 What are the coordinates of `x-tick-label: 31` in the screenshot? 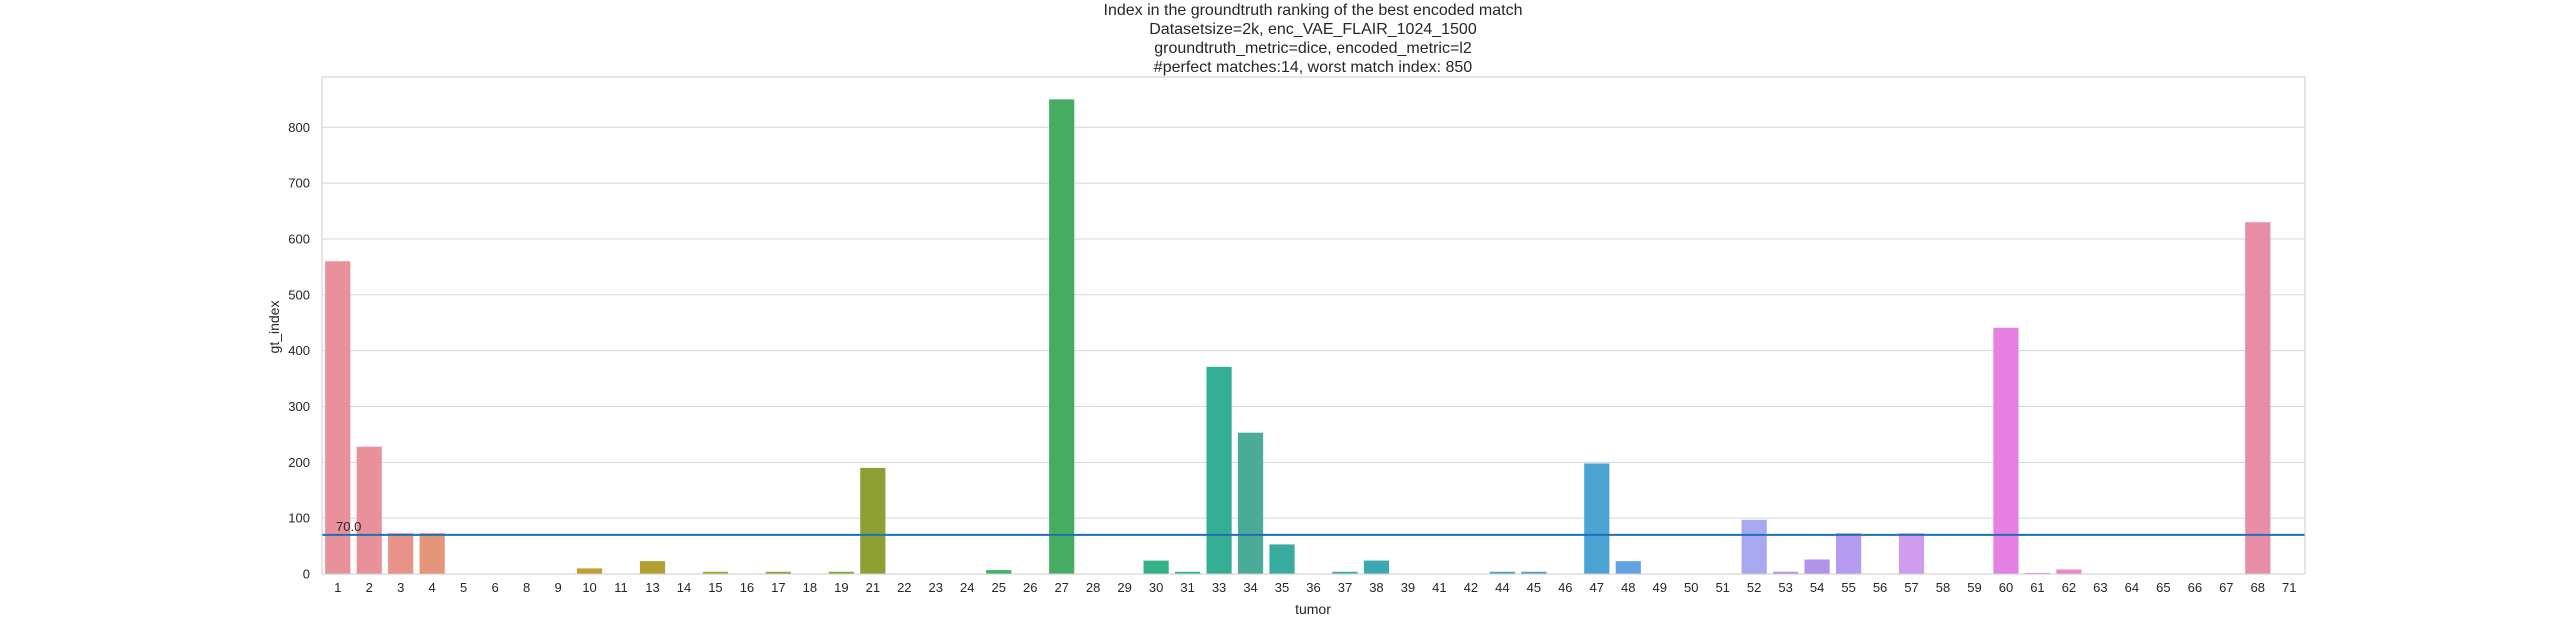 It's located at (1187, 587).